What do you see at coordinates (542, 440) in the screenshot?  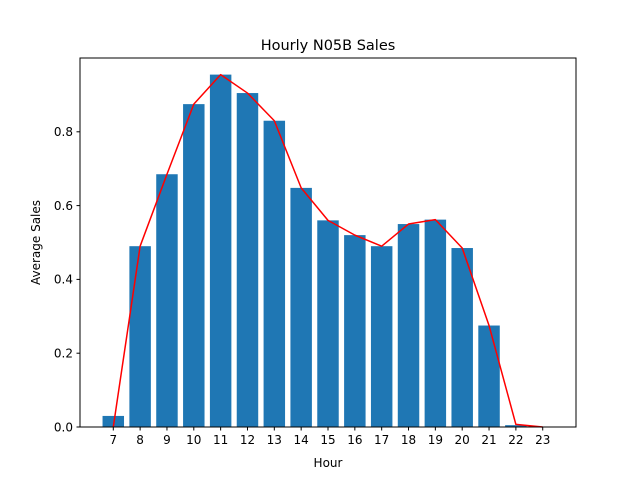 I see `x-tick-label-23: 23` at bounding box center [542, 440].